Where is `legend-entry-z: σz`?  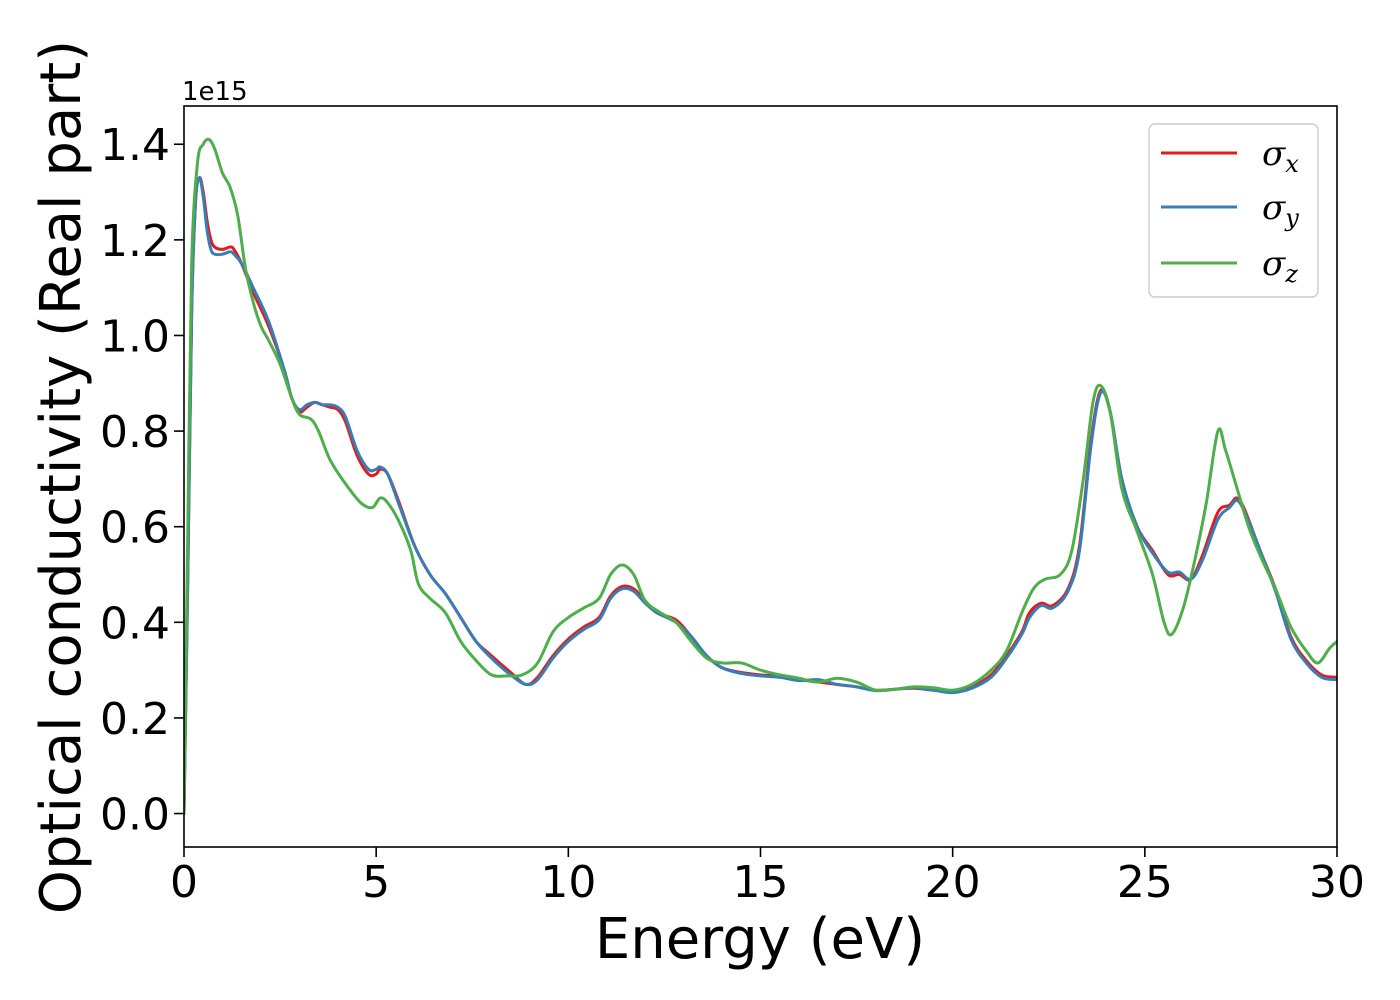 legend-entry-z: σz is located at coordinates (1229, 266).